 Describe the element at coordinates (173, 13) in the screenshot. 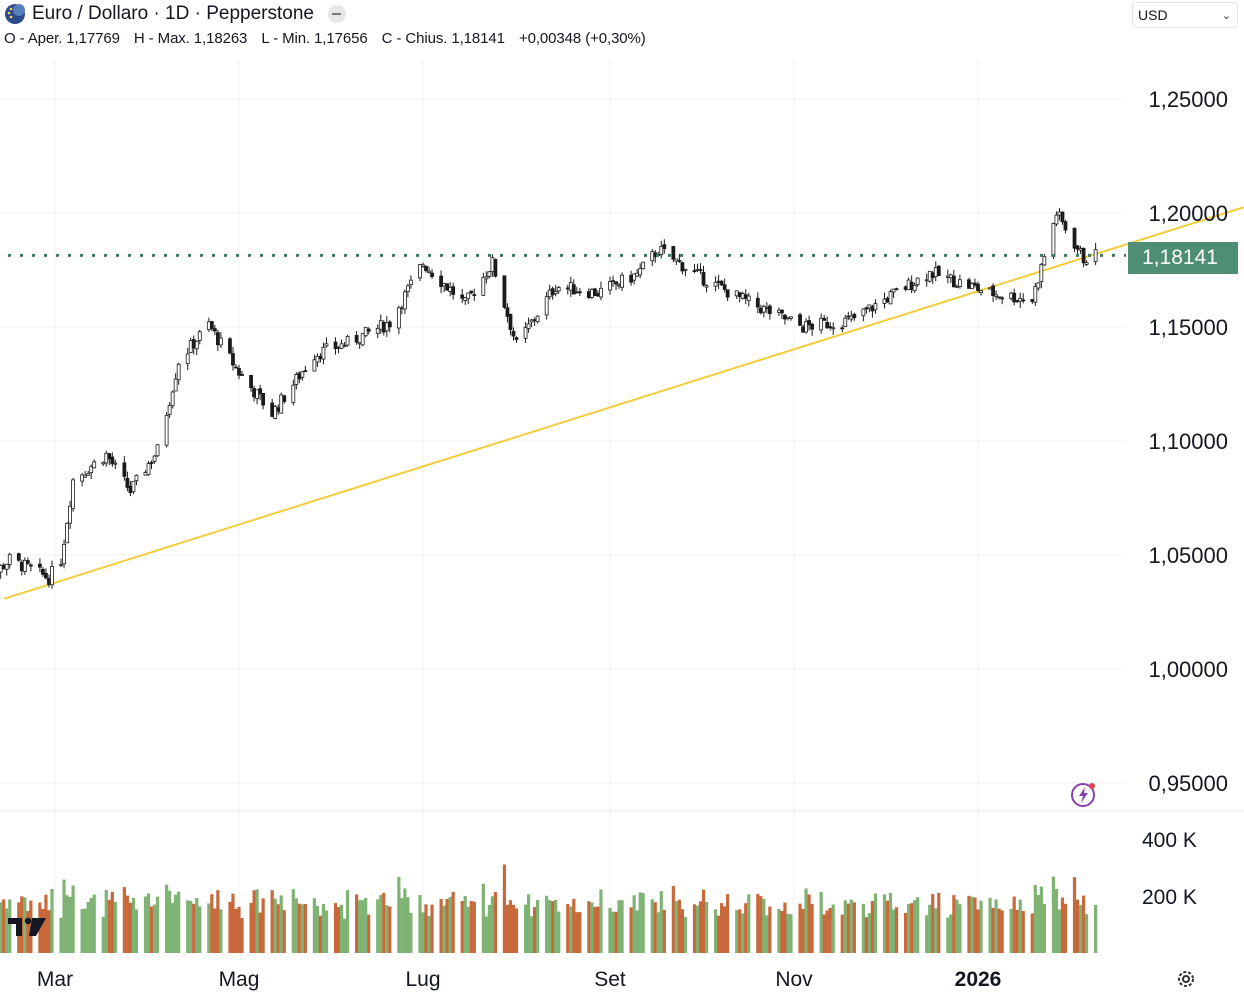

I see `symbol-title: Euro / Dollaro · 1D · Pepperstone` at that location.